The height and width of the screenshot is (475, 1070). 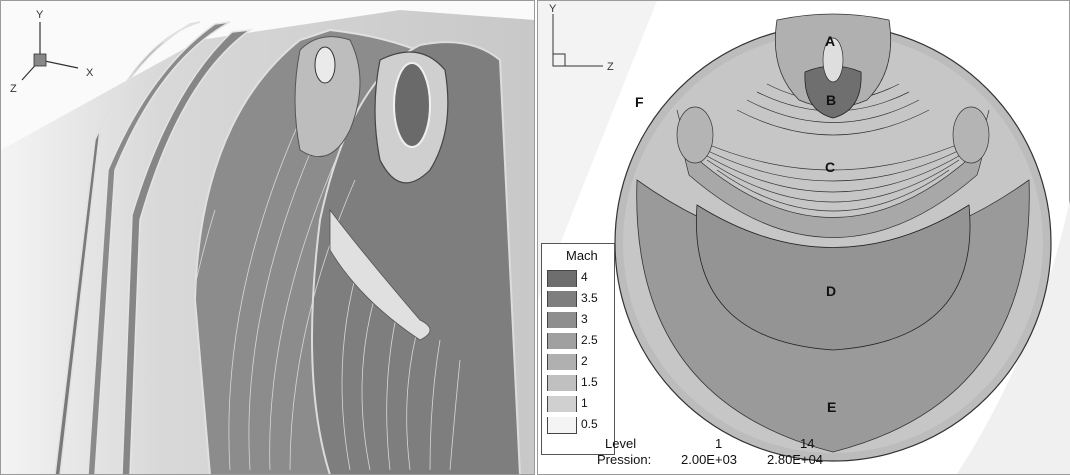 I want to click on upper-contours, so click(x=833, y=147).